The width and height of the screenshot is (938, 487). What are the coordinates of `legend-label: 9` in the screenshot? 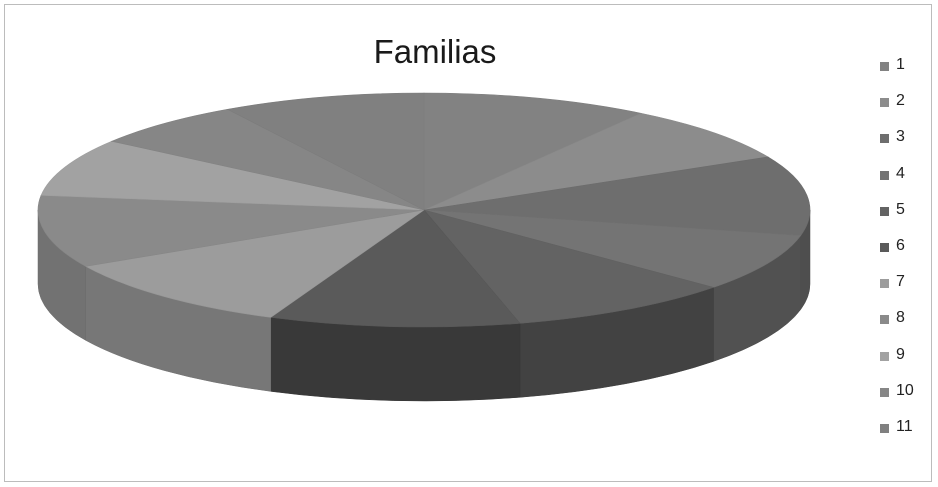 It's located at (900, 354).